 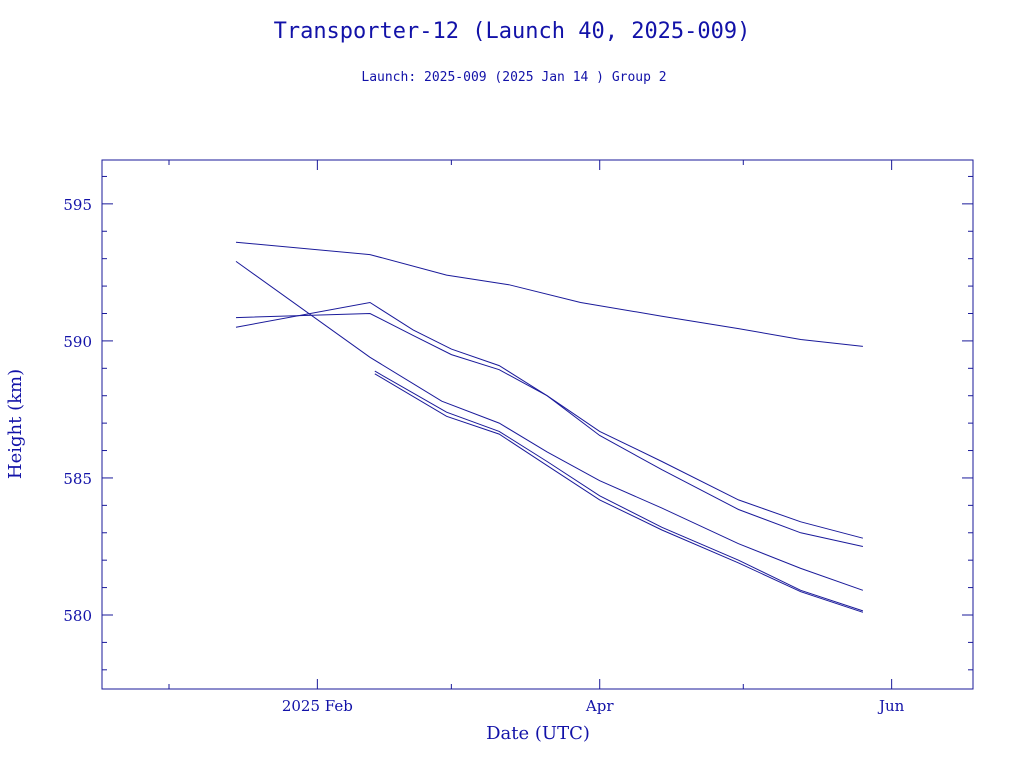 I want to click on y-axis-label: Height (km), so click(x=15, y=424).